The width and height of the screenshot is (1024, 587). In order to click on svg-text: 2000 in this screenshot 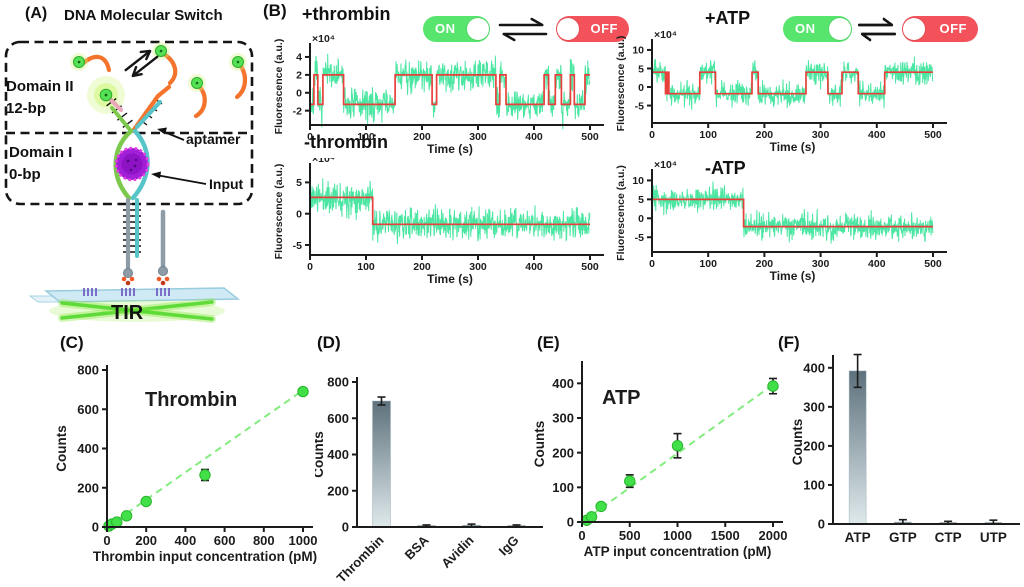, I will do `click(773, 535)`.